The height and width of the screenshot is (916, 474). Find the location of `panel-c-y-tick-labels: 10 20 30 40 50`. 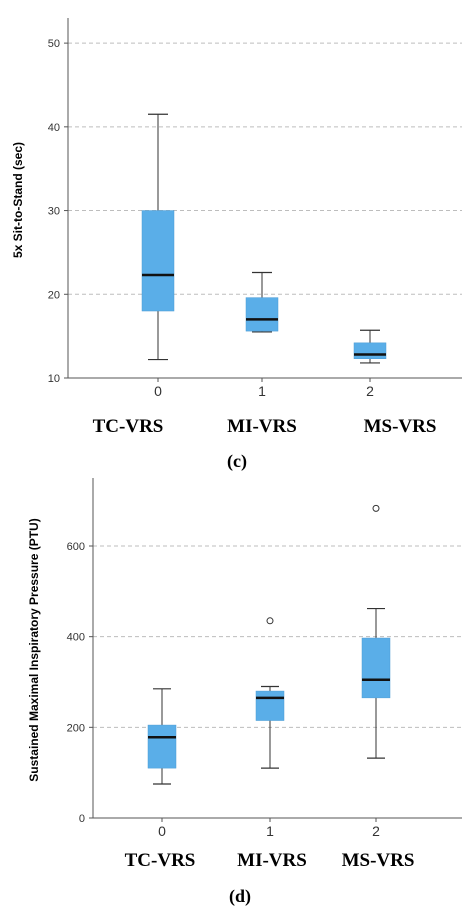

panel-c-y-tick-labels: 10 20 30 40 50 is located at coordinates (58, 211).